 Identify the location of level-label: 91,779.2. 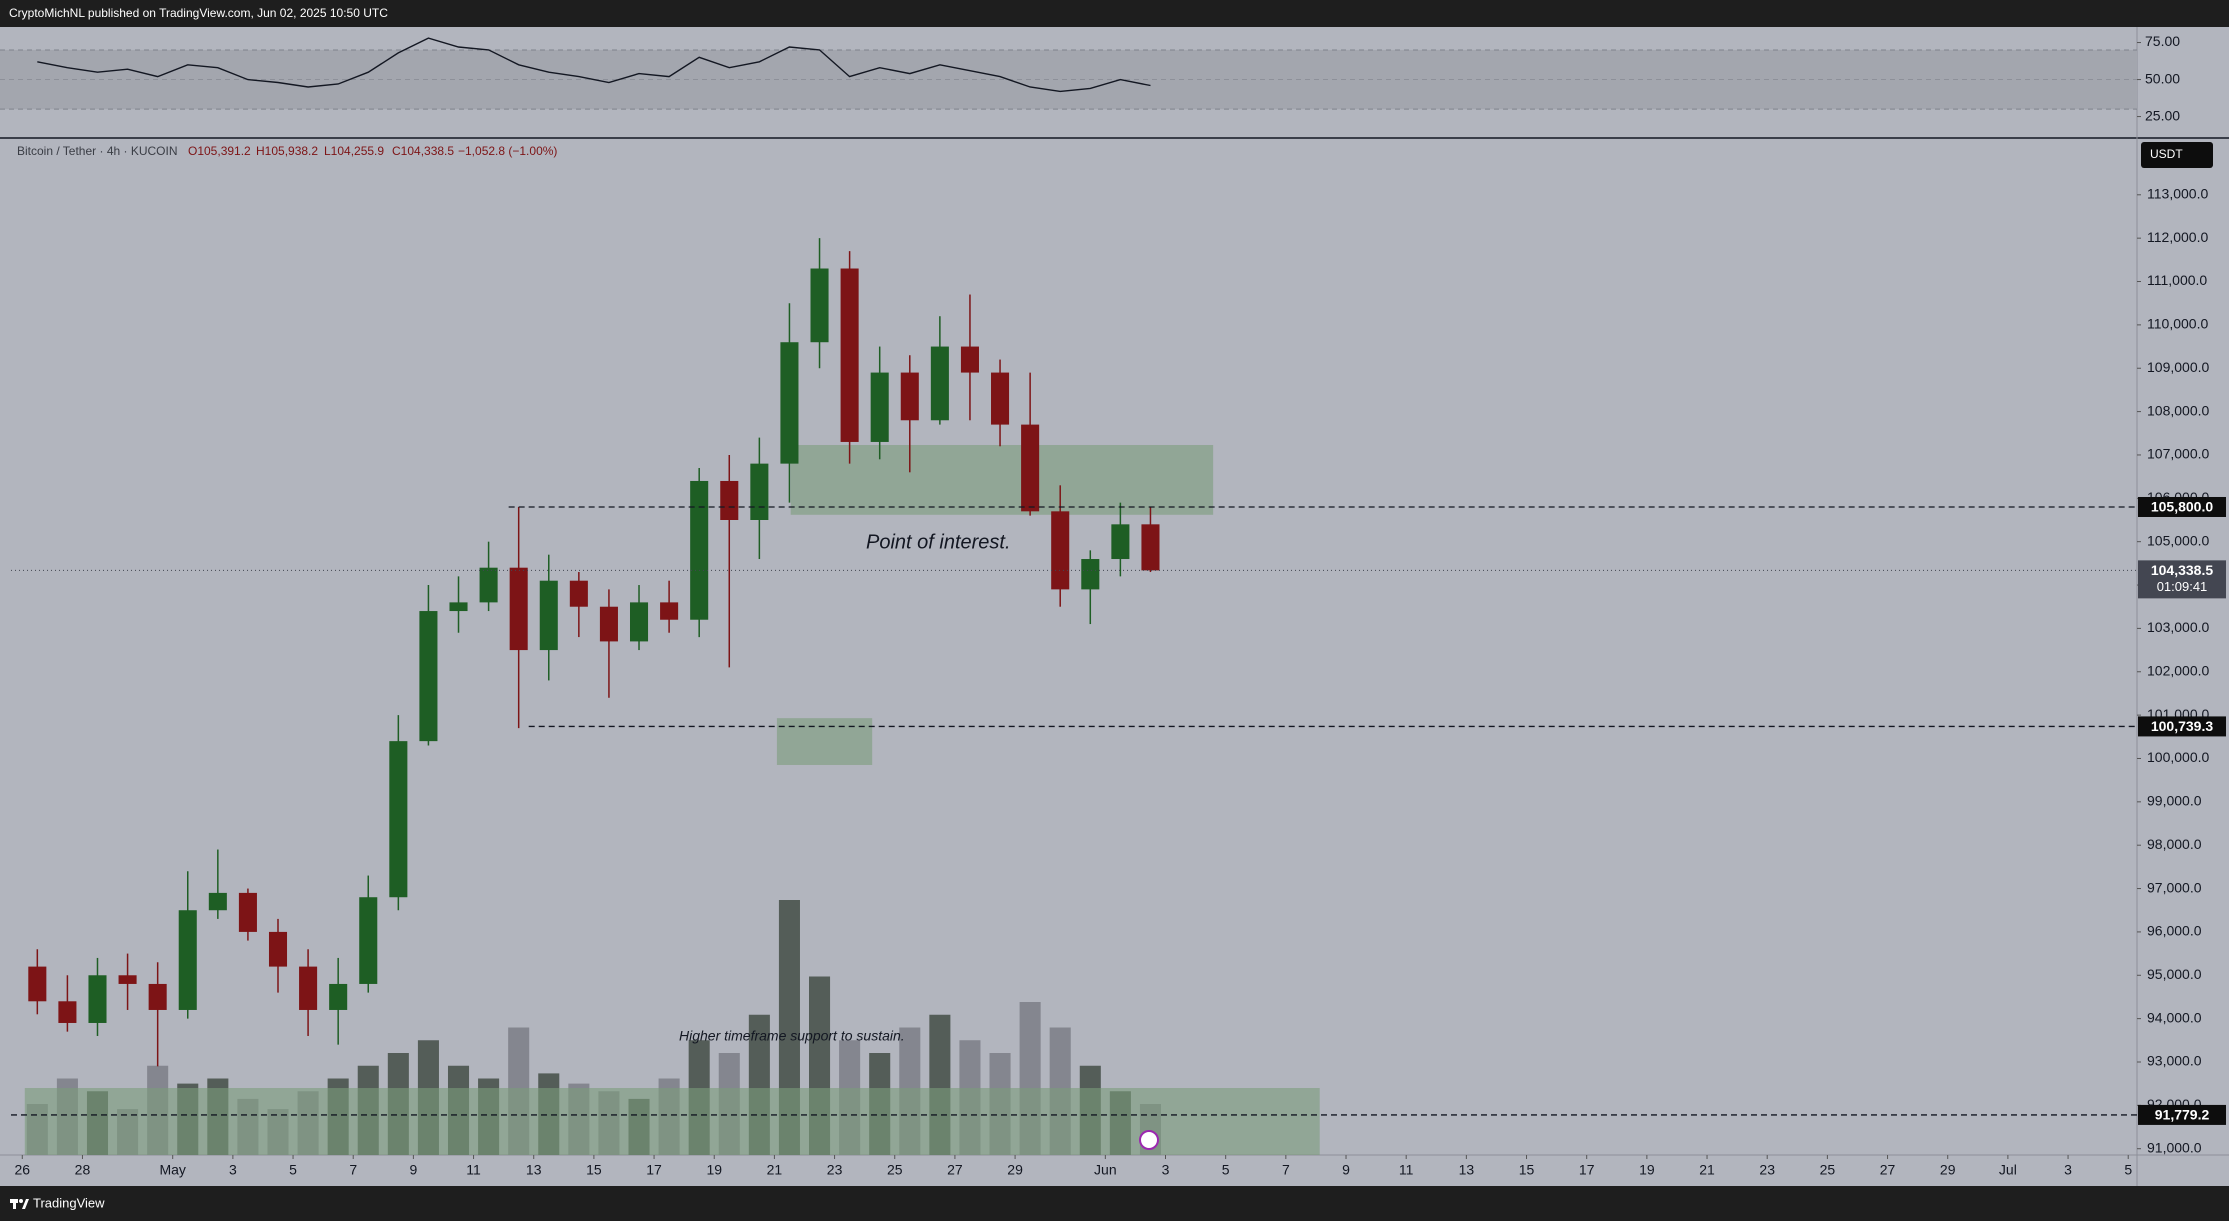
(2182, 1115).